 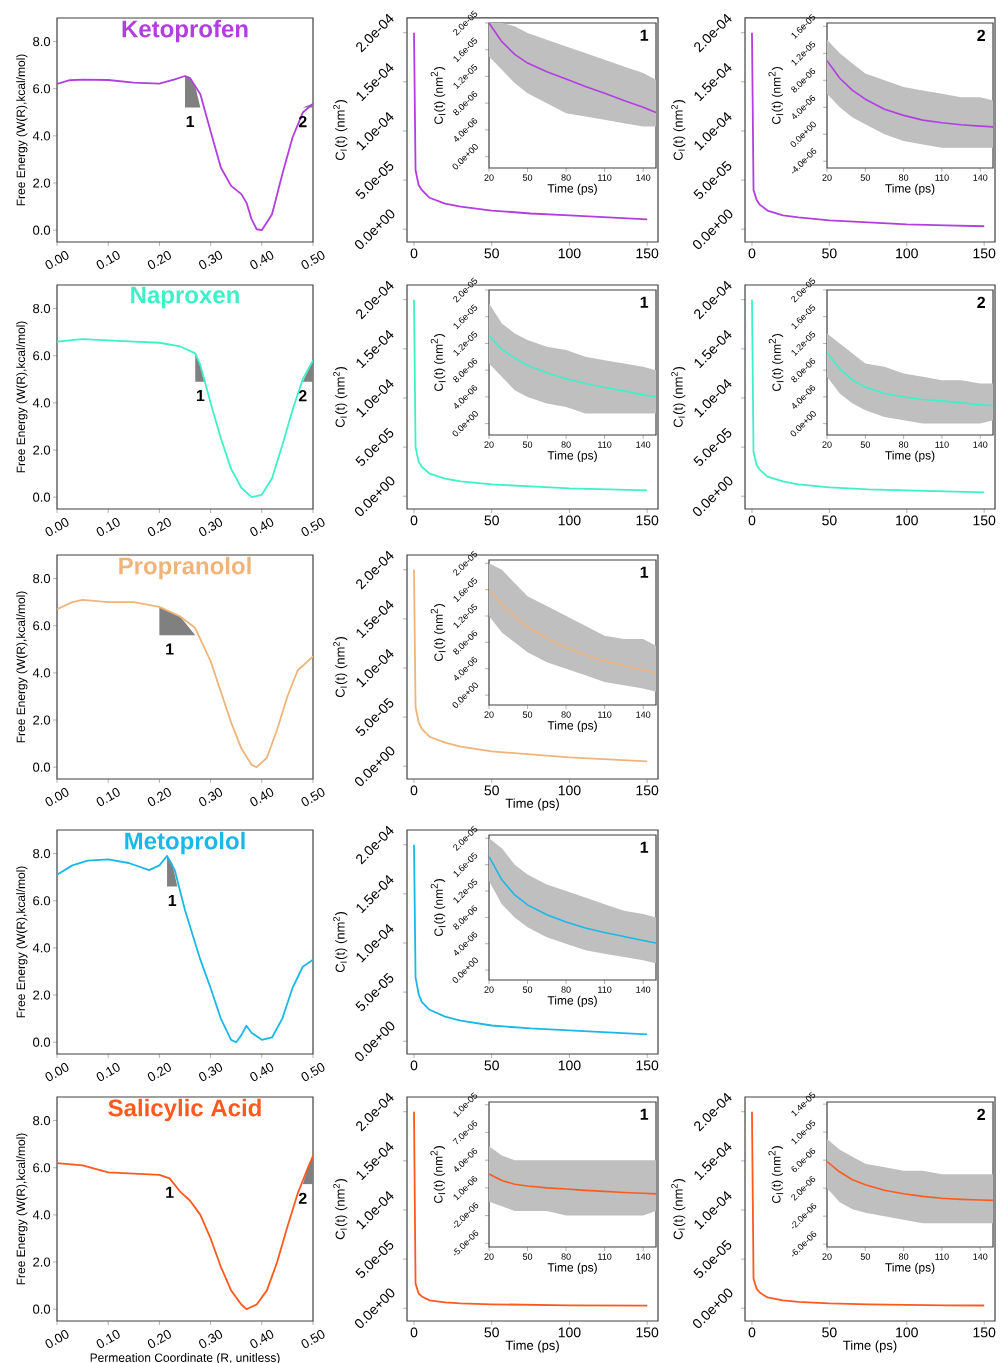 I want to click on chart-title: Salicylic Acid, so click(x=184, y=1110).